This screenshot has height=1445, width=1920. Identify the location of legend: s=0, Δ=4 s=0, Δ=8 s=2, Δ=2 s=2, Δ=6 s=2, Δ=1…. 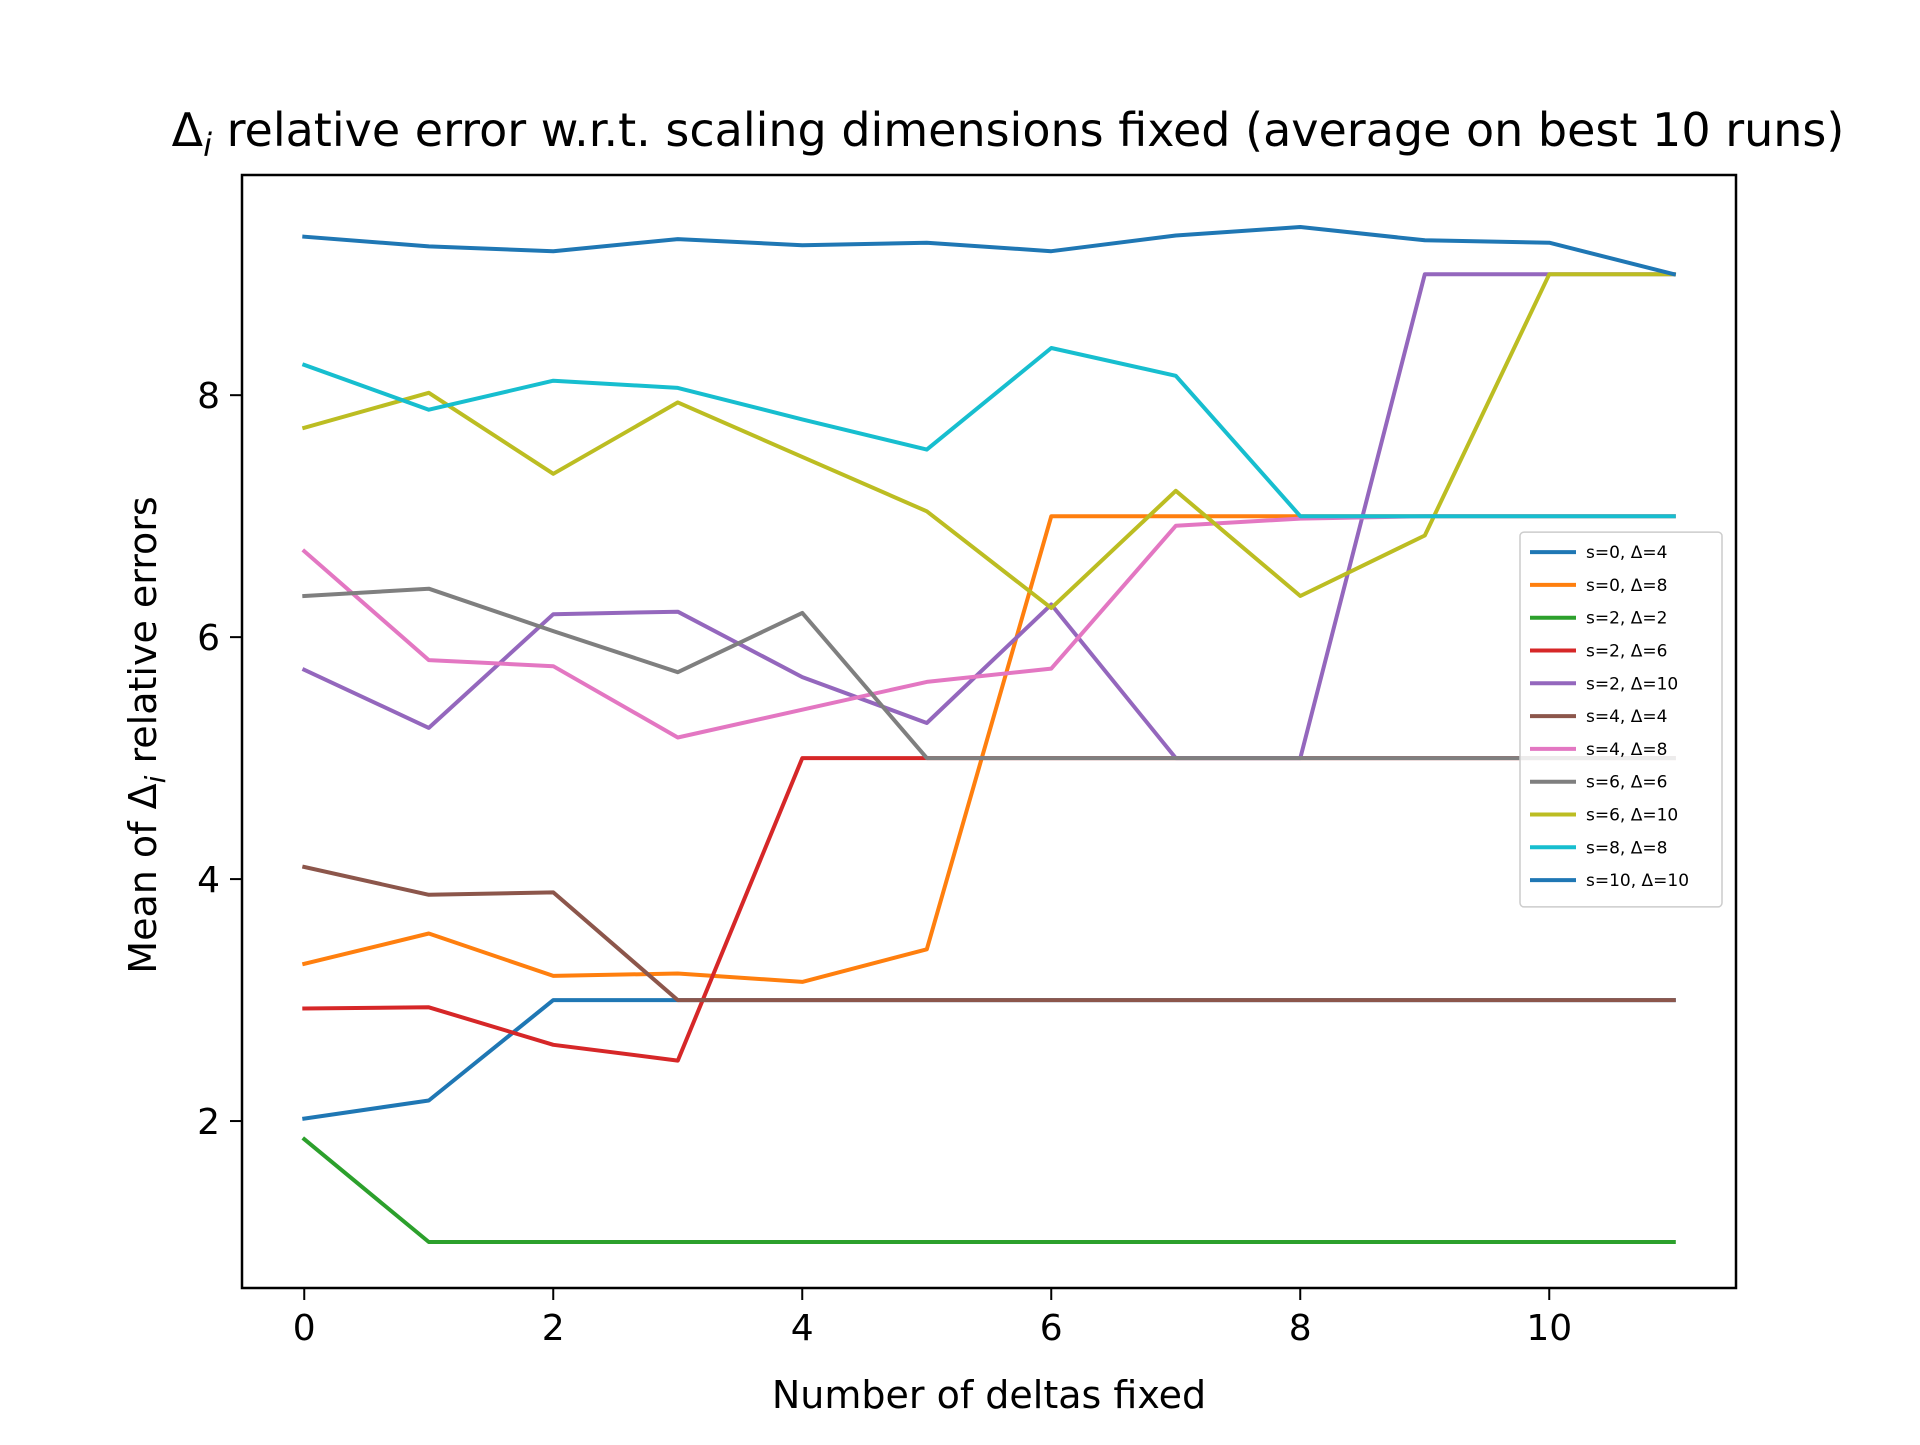
(1621, 719).